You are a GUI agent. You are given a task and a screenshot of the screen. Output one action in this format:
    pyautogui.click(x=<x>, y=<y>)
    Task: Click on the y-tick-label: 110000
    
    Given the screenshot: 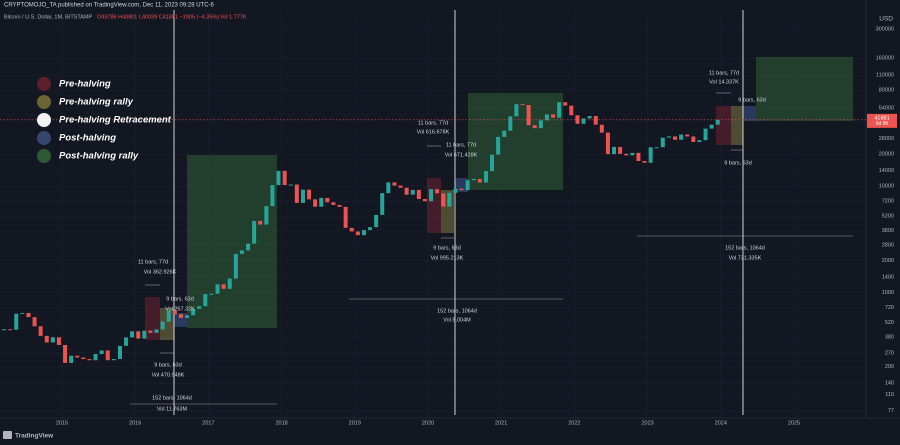 What is the action you would take?
    pyautogui.click(x=885, y=76)
    